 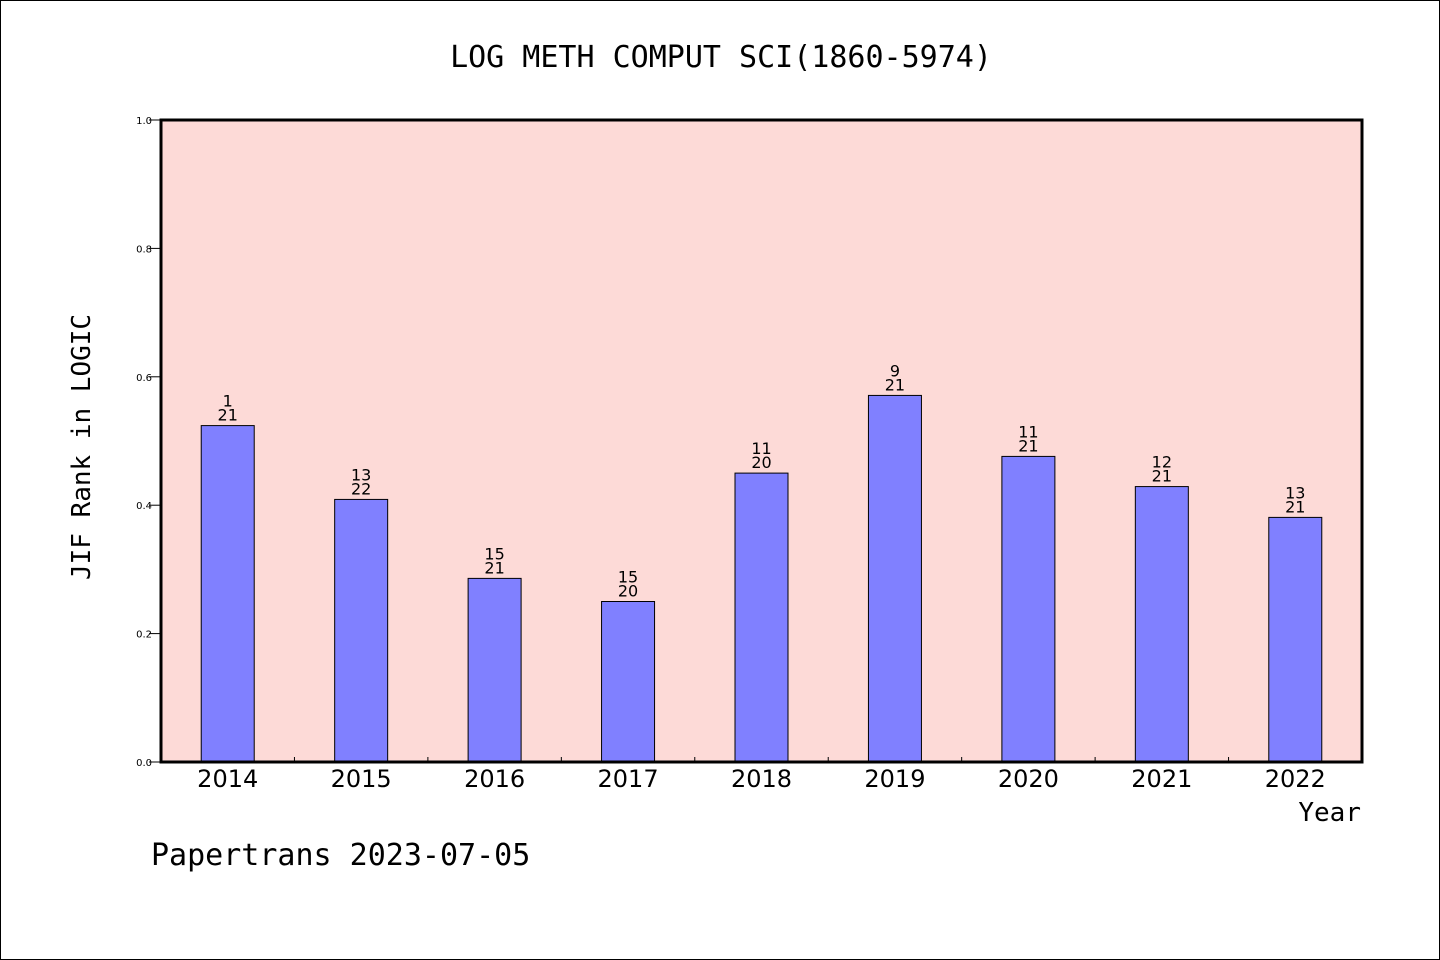 I want to click on footer-text: Papertrans 2023-07-05, so click(x=340, y=855).